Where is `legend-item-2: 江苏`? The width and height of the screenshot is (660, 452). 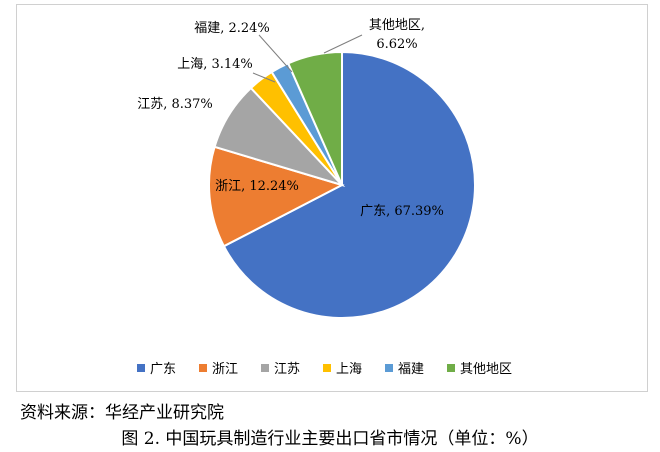 legend-item-2: 江苏 is located at coordinates (280, 369).